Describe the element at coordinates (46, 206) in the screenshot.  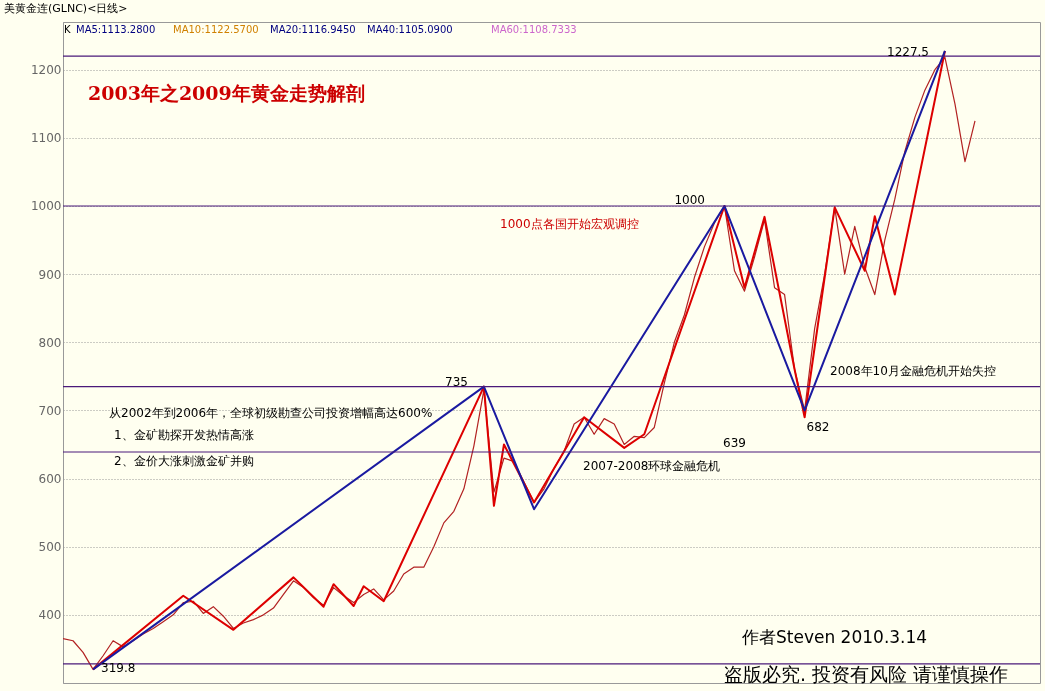
I see `y-tick-label: 1000` at that location.